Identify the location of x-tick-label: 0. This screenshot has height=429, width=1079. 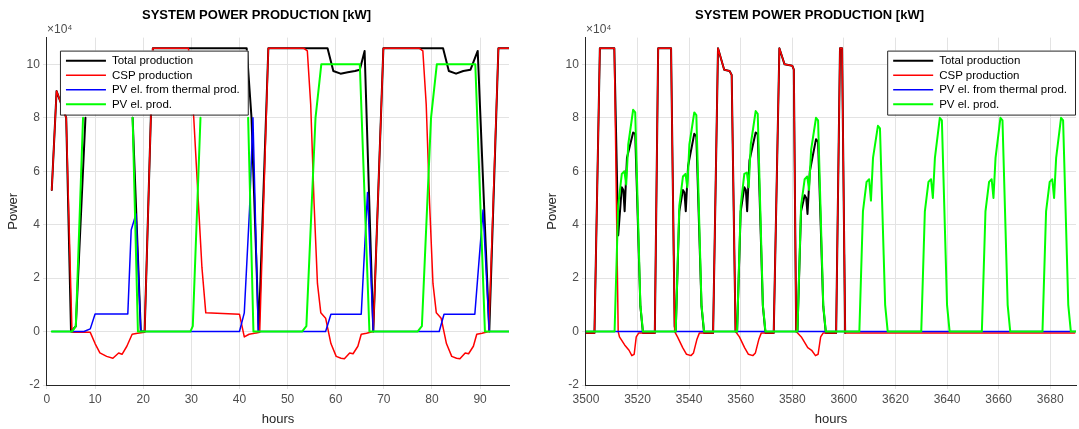
(47, 398).